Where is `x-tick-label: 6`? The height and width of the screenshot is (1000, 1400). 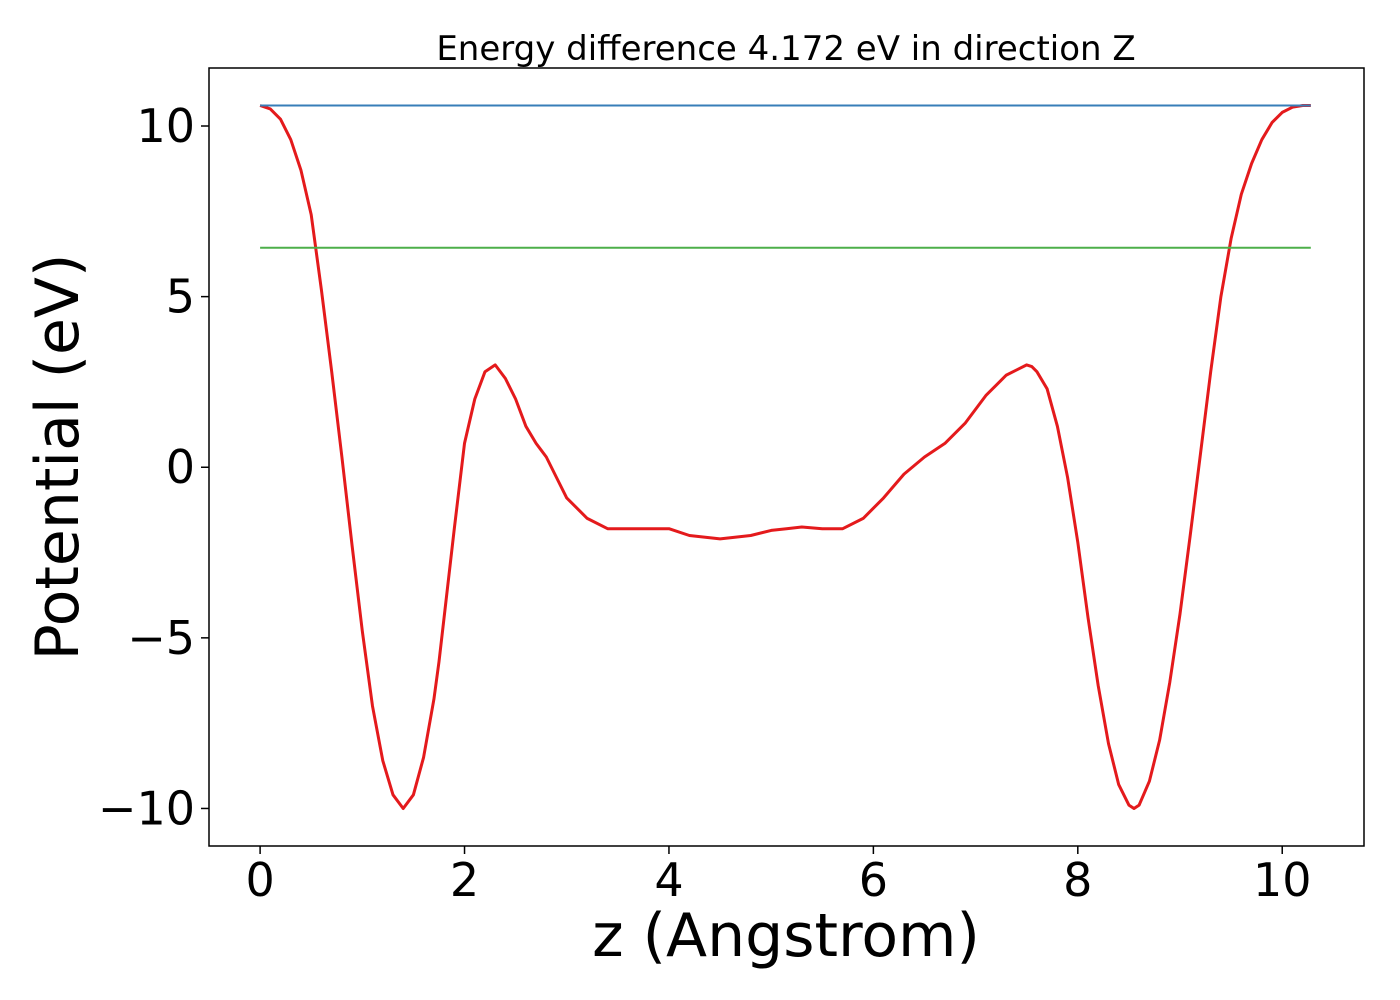 x-tick-label: 6 is located at coordinates (873, 880).